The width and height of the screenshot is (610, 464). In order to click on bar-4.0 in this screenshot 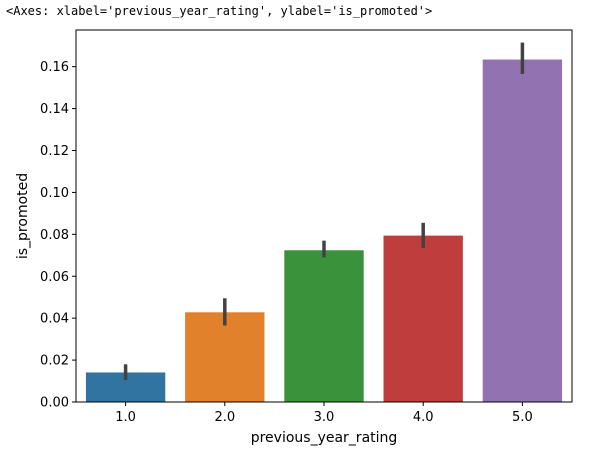, I will do `click(423, 318)`.